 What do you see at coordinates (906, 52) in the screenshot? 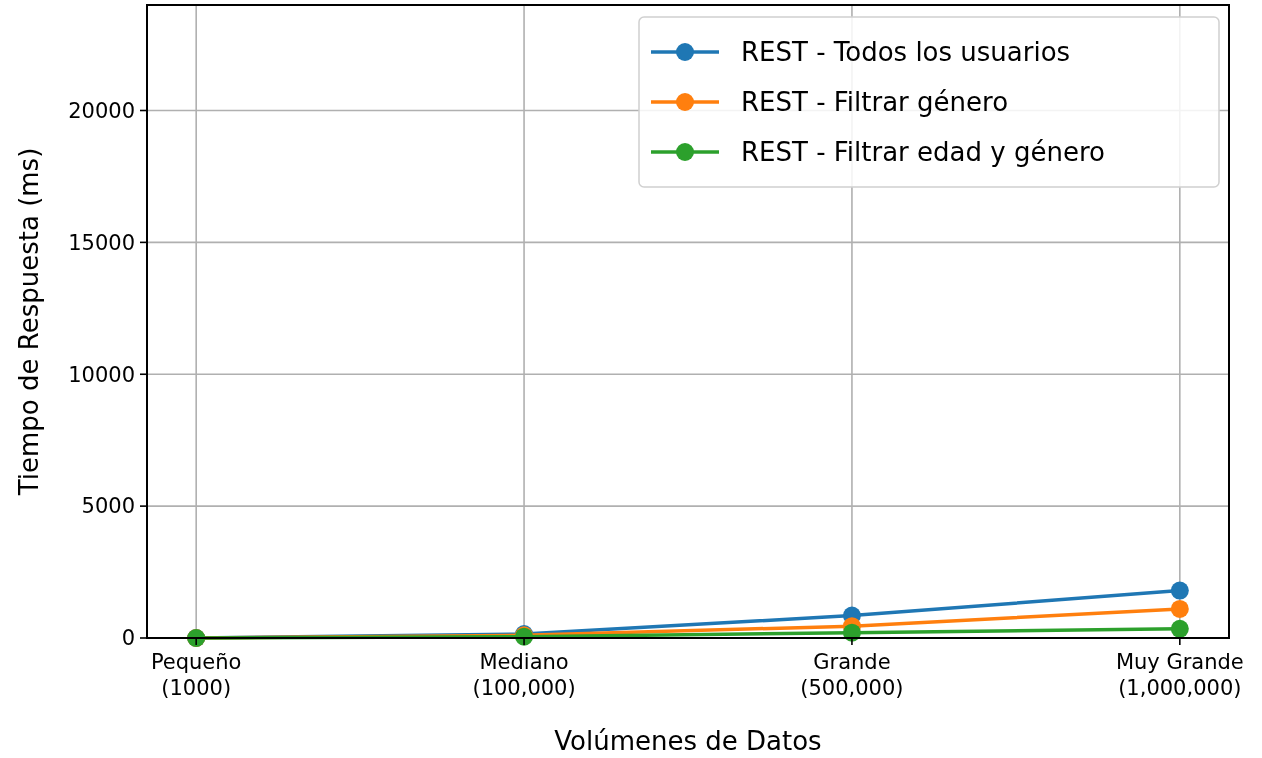
I see `legend-label: REST - Todos los usuarios` at bounding box center [906, 52].